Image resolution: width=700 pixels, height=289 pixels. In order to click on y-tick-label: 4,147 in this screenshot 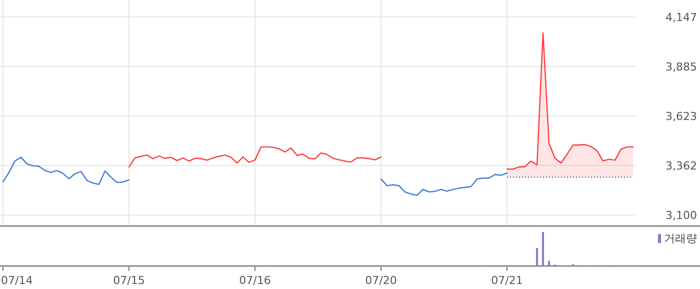, I will do `click(681, 17)`.